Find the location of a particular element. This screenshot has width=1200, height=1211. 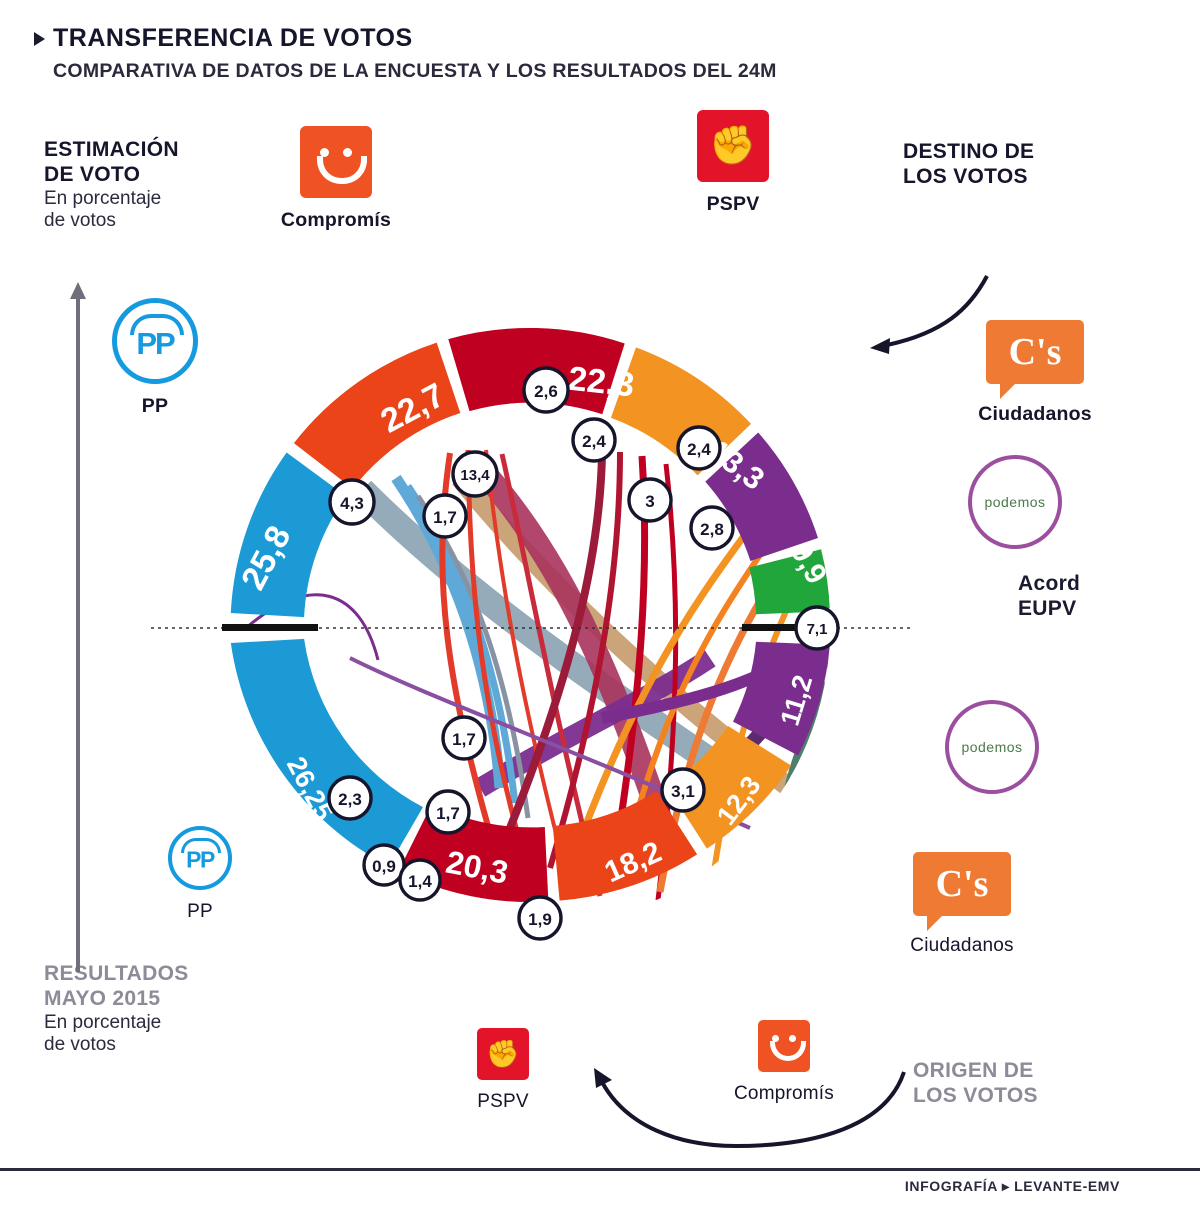

legend-acord-eupv: Acord EUPV is located at coordinates (1049, 597).